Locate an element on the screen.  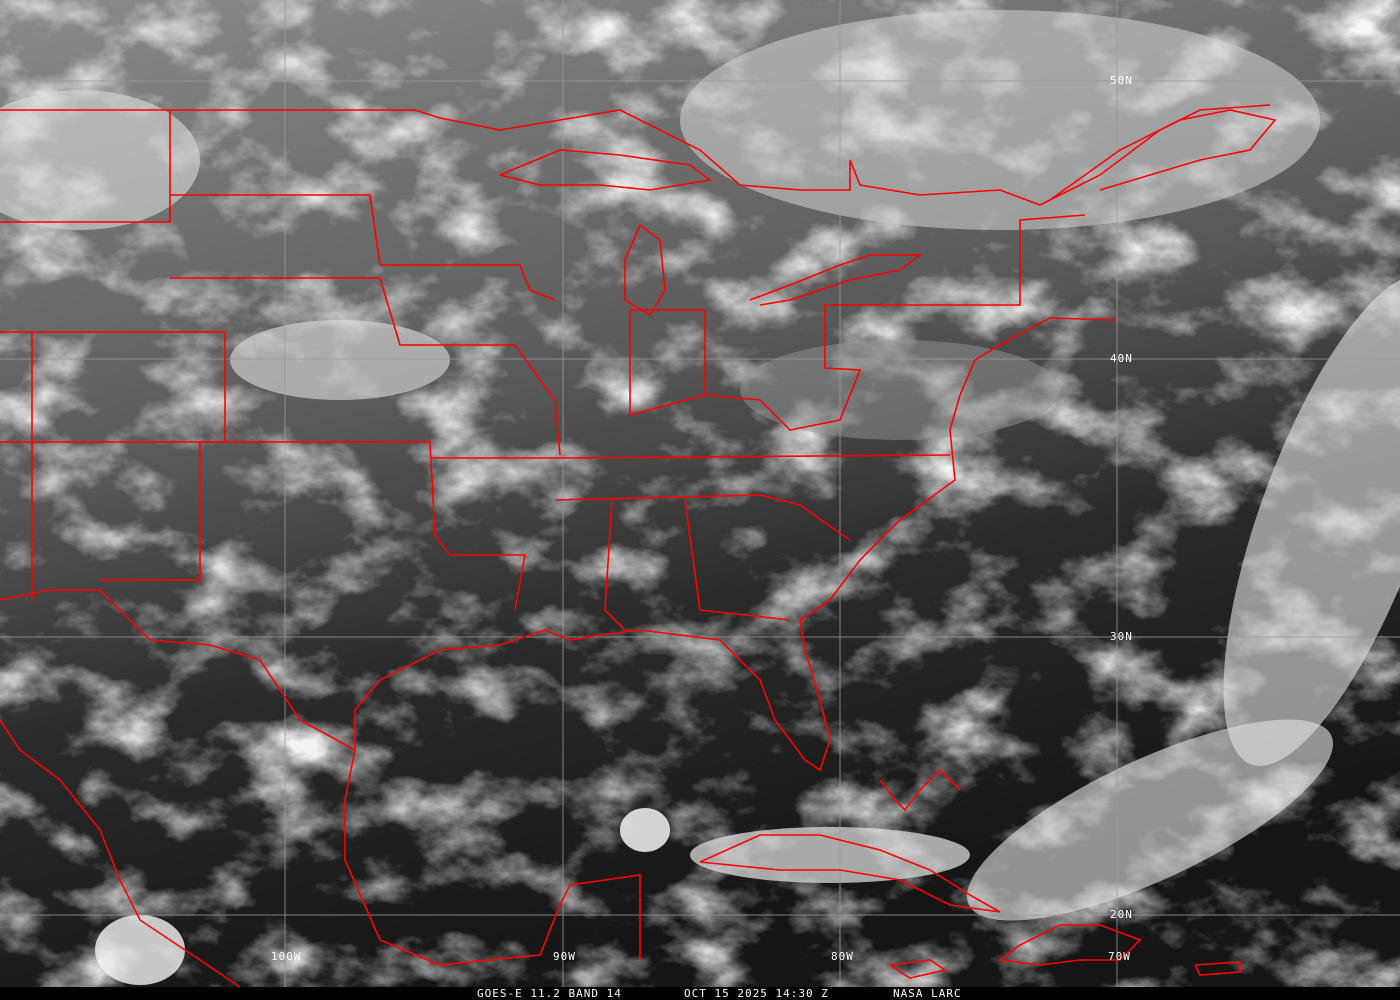
lake-superior is located at coordinates (605, 170).